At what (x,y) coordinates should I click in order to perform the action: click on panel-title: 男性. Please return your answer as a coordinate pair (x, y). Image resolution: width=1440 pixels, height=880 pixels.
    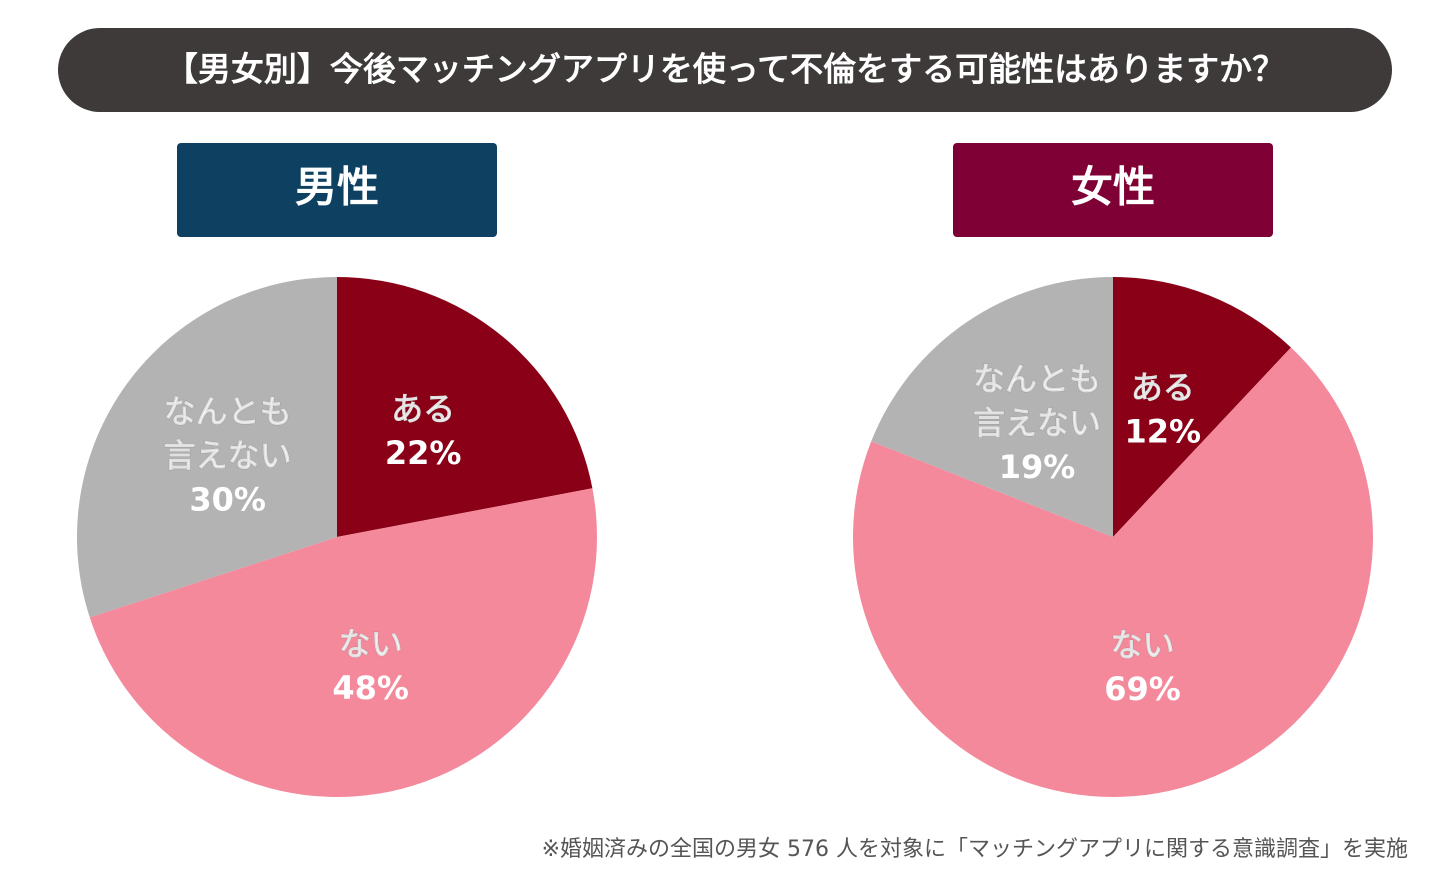
    Looking at the image, I should click on (337, 187).